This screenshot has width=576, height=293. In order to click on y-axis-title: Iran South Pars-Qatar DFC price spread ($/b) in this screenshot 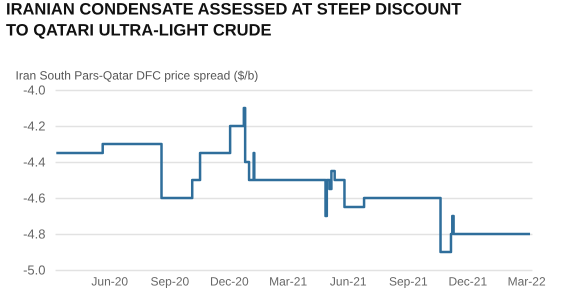, I will do `click(137, 75)`.